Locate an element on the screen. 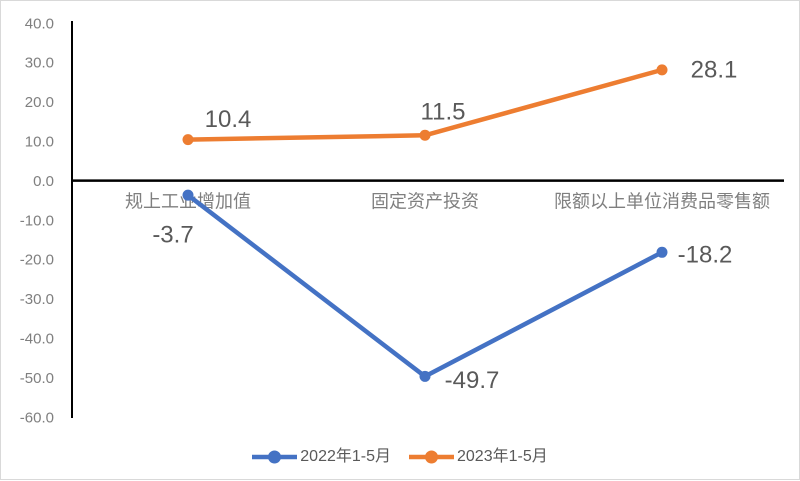 This screenshot has width=800, height=481. y-tick-label--20.0: -20.0 is located at coordinates (37, 260).